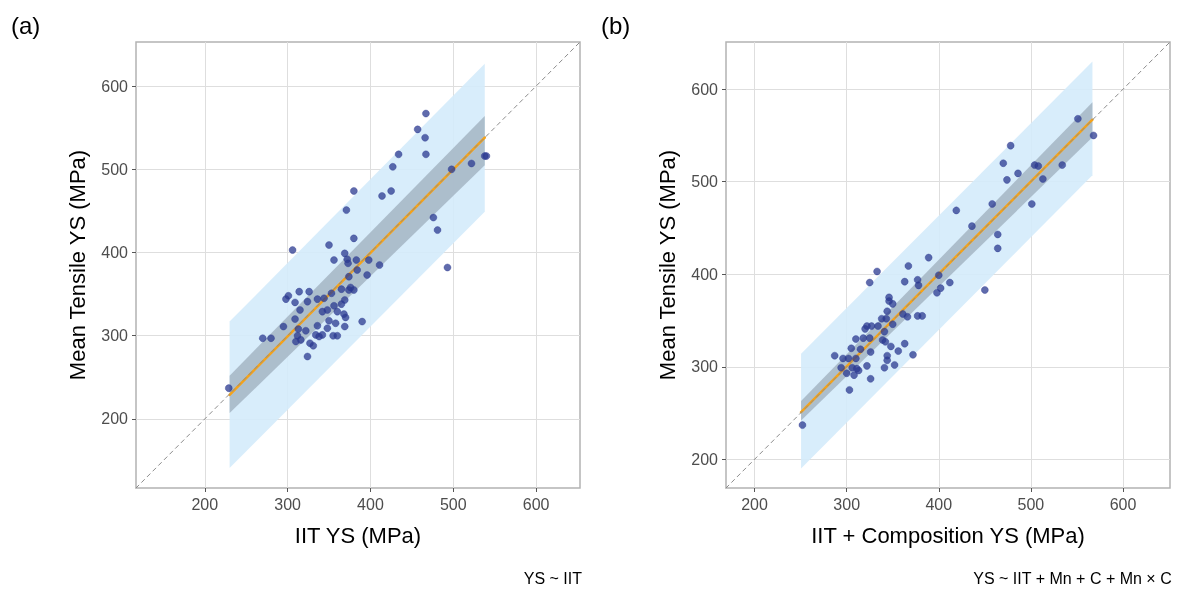  I want to click on chart-title: (a), so click(26, 25).